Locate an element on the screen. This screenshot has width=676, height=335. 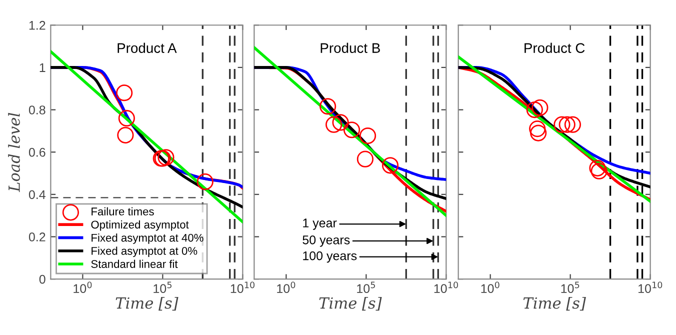
y-tick-label: 0.8 is located at coordinates (37, 110).